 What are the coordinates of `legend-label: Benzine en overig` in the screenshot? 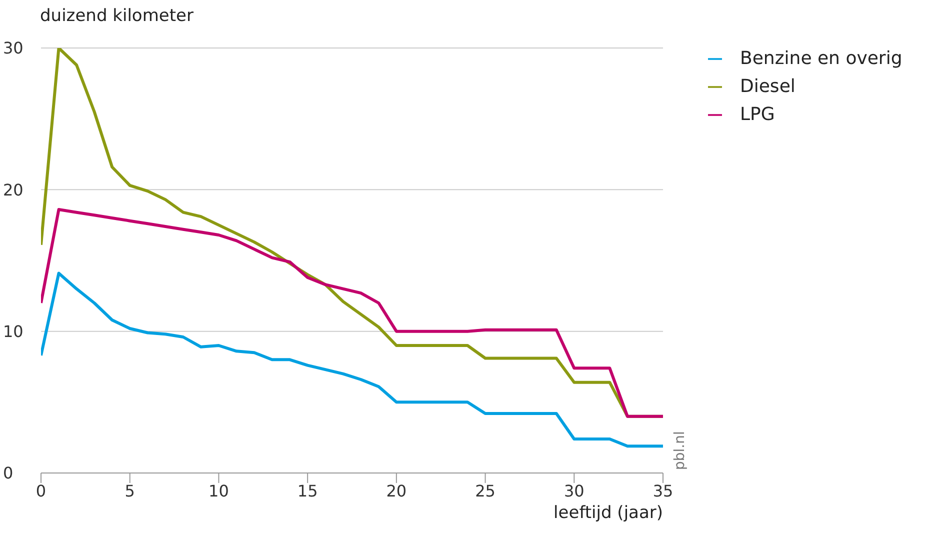 It's located at (821, 58).